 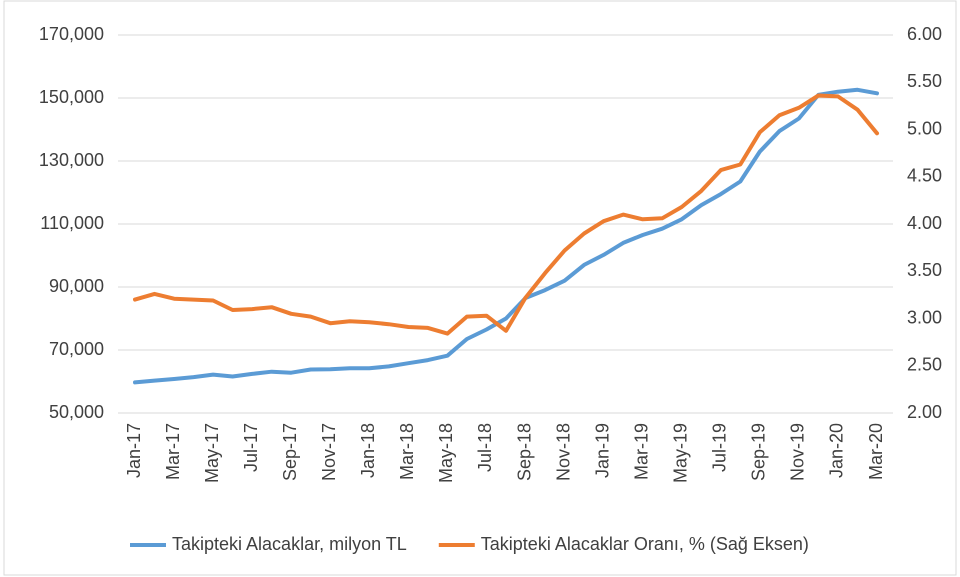 I want to click on x-tick-label: Jul-17, so click(x=251, y=447).